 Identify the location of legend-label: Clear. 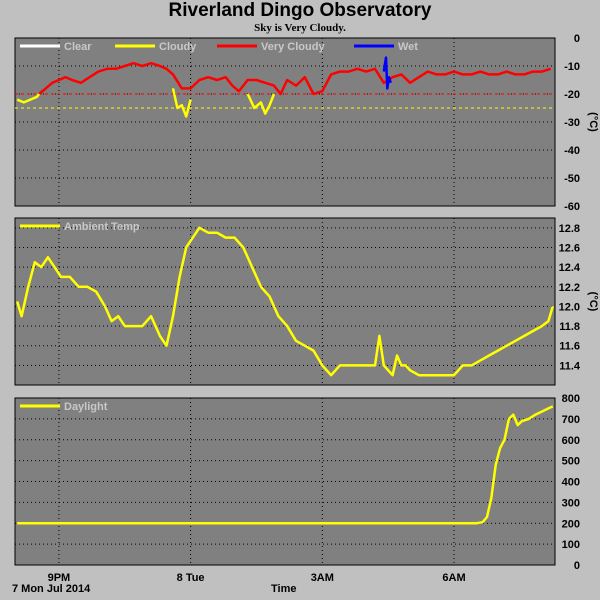
(78, 47).